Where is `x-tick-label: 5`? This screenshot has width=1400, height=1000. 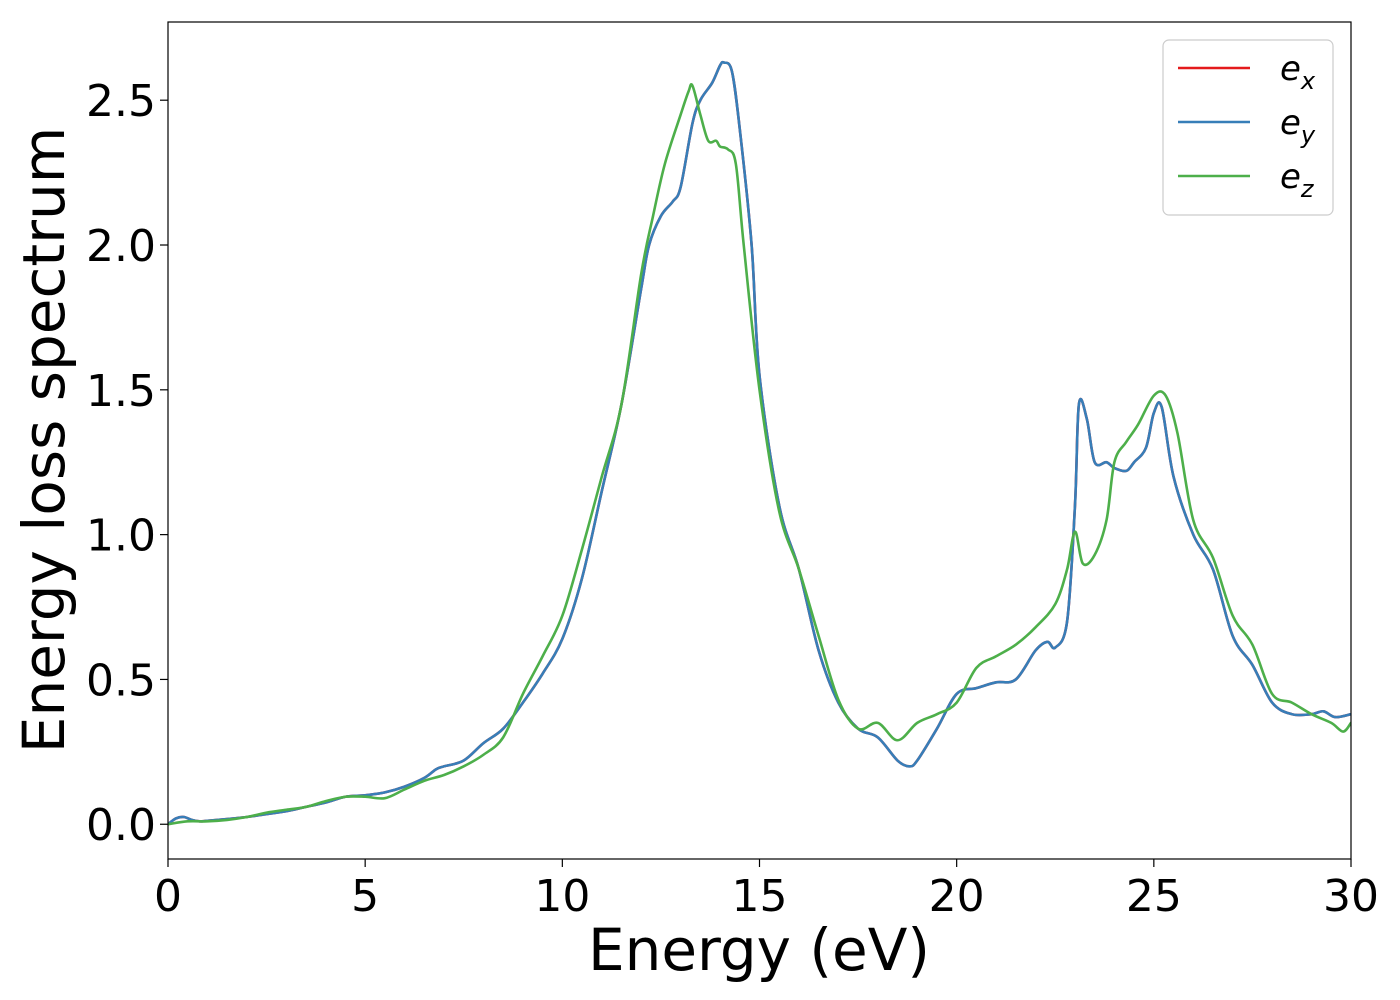
x-tick-label: 5 is located at coordinates (365, 896).